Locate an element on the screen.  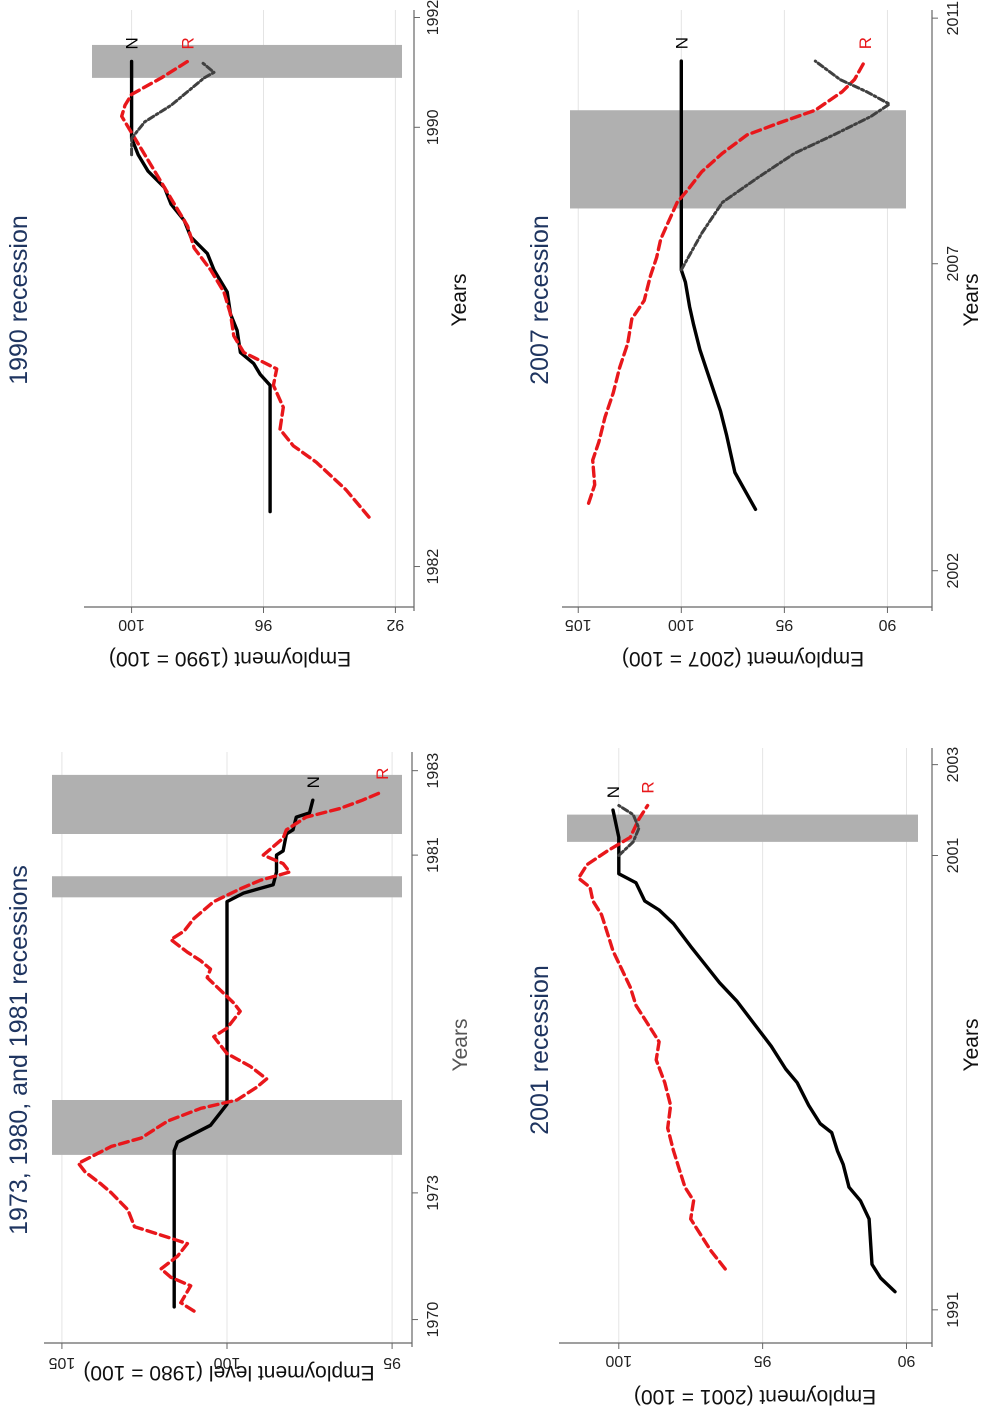
series-label-r2007-N: N is located at coordinates (681, 43).